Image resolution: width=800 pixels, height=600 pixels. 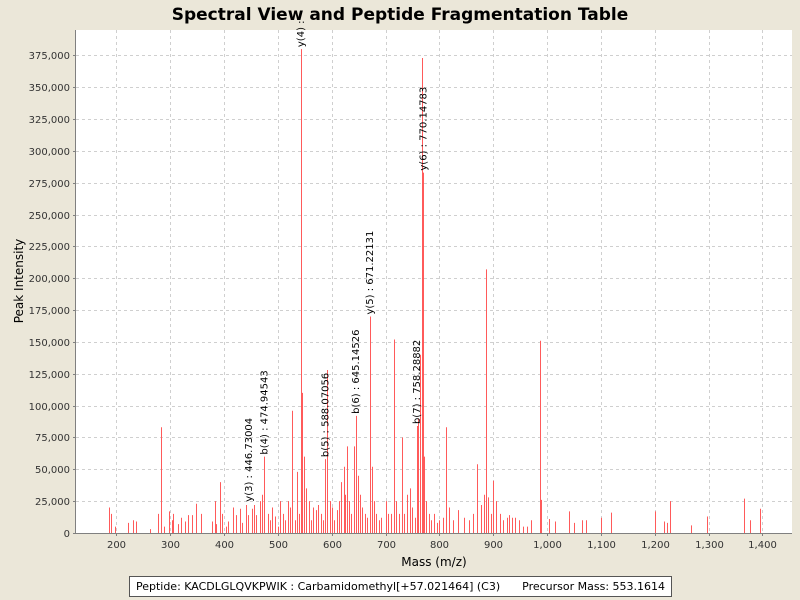 What do you see at coordinates (49, 152) in the screenshot?
I see `y-tick-label: 300,000` at bounding box center [49, 152].